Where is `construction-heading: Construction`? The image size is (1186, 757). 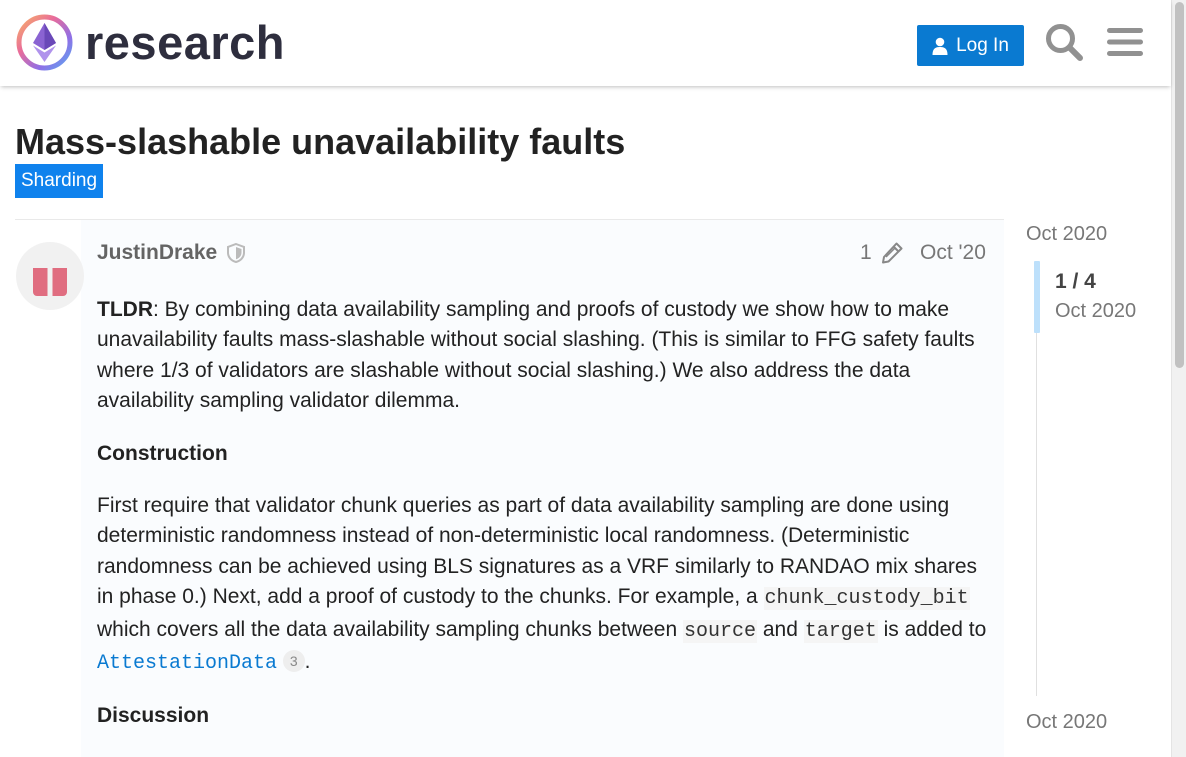
construction-heading: Construction is located at coordinates (162, 453).